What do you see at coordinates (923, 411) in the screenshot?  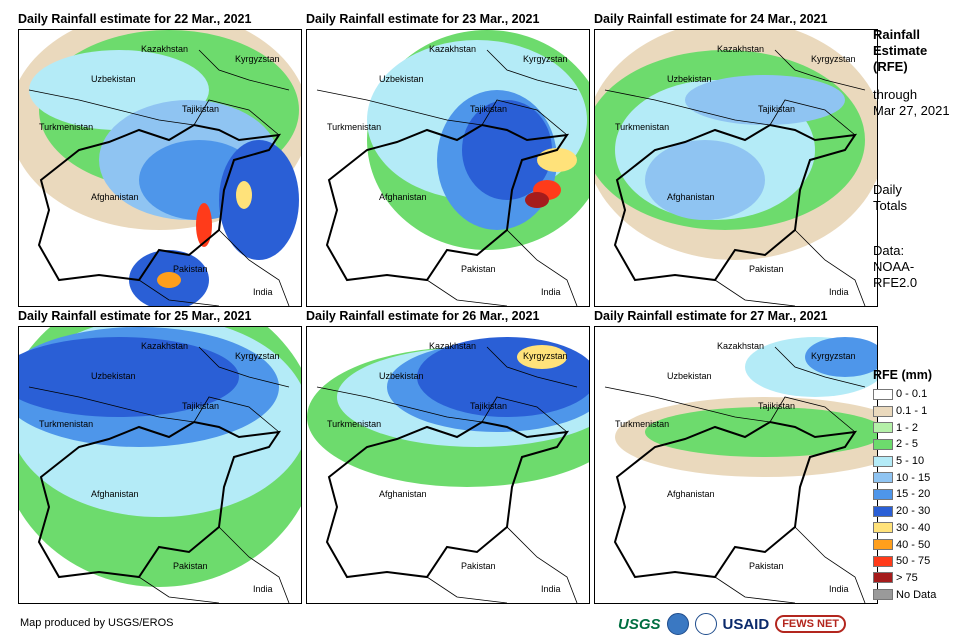 I see `legend-item: 0.1 - 1` at bounding box center [923, 411].